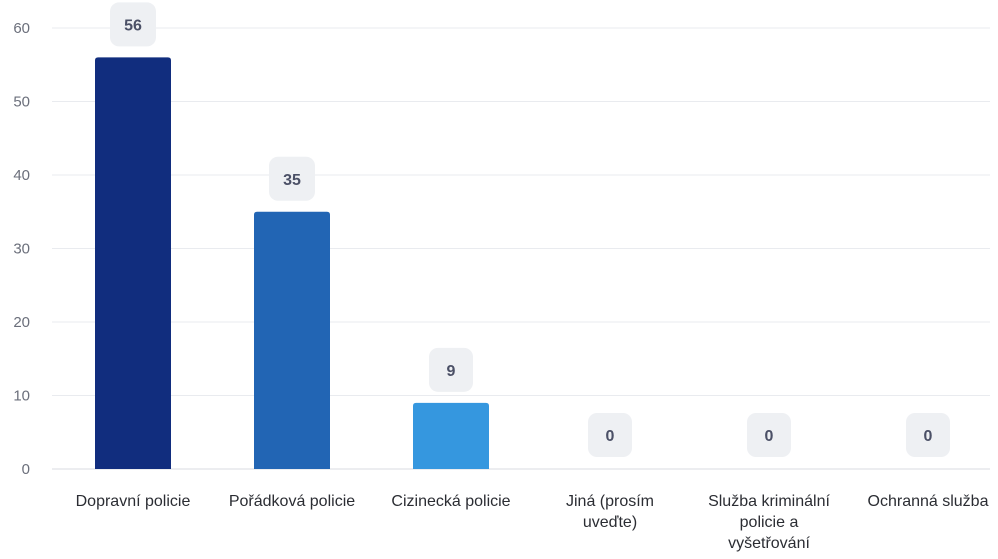  I want to click on value-label: 9, so click(451, 371).